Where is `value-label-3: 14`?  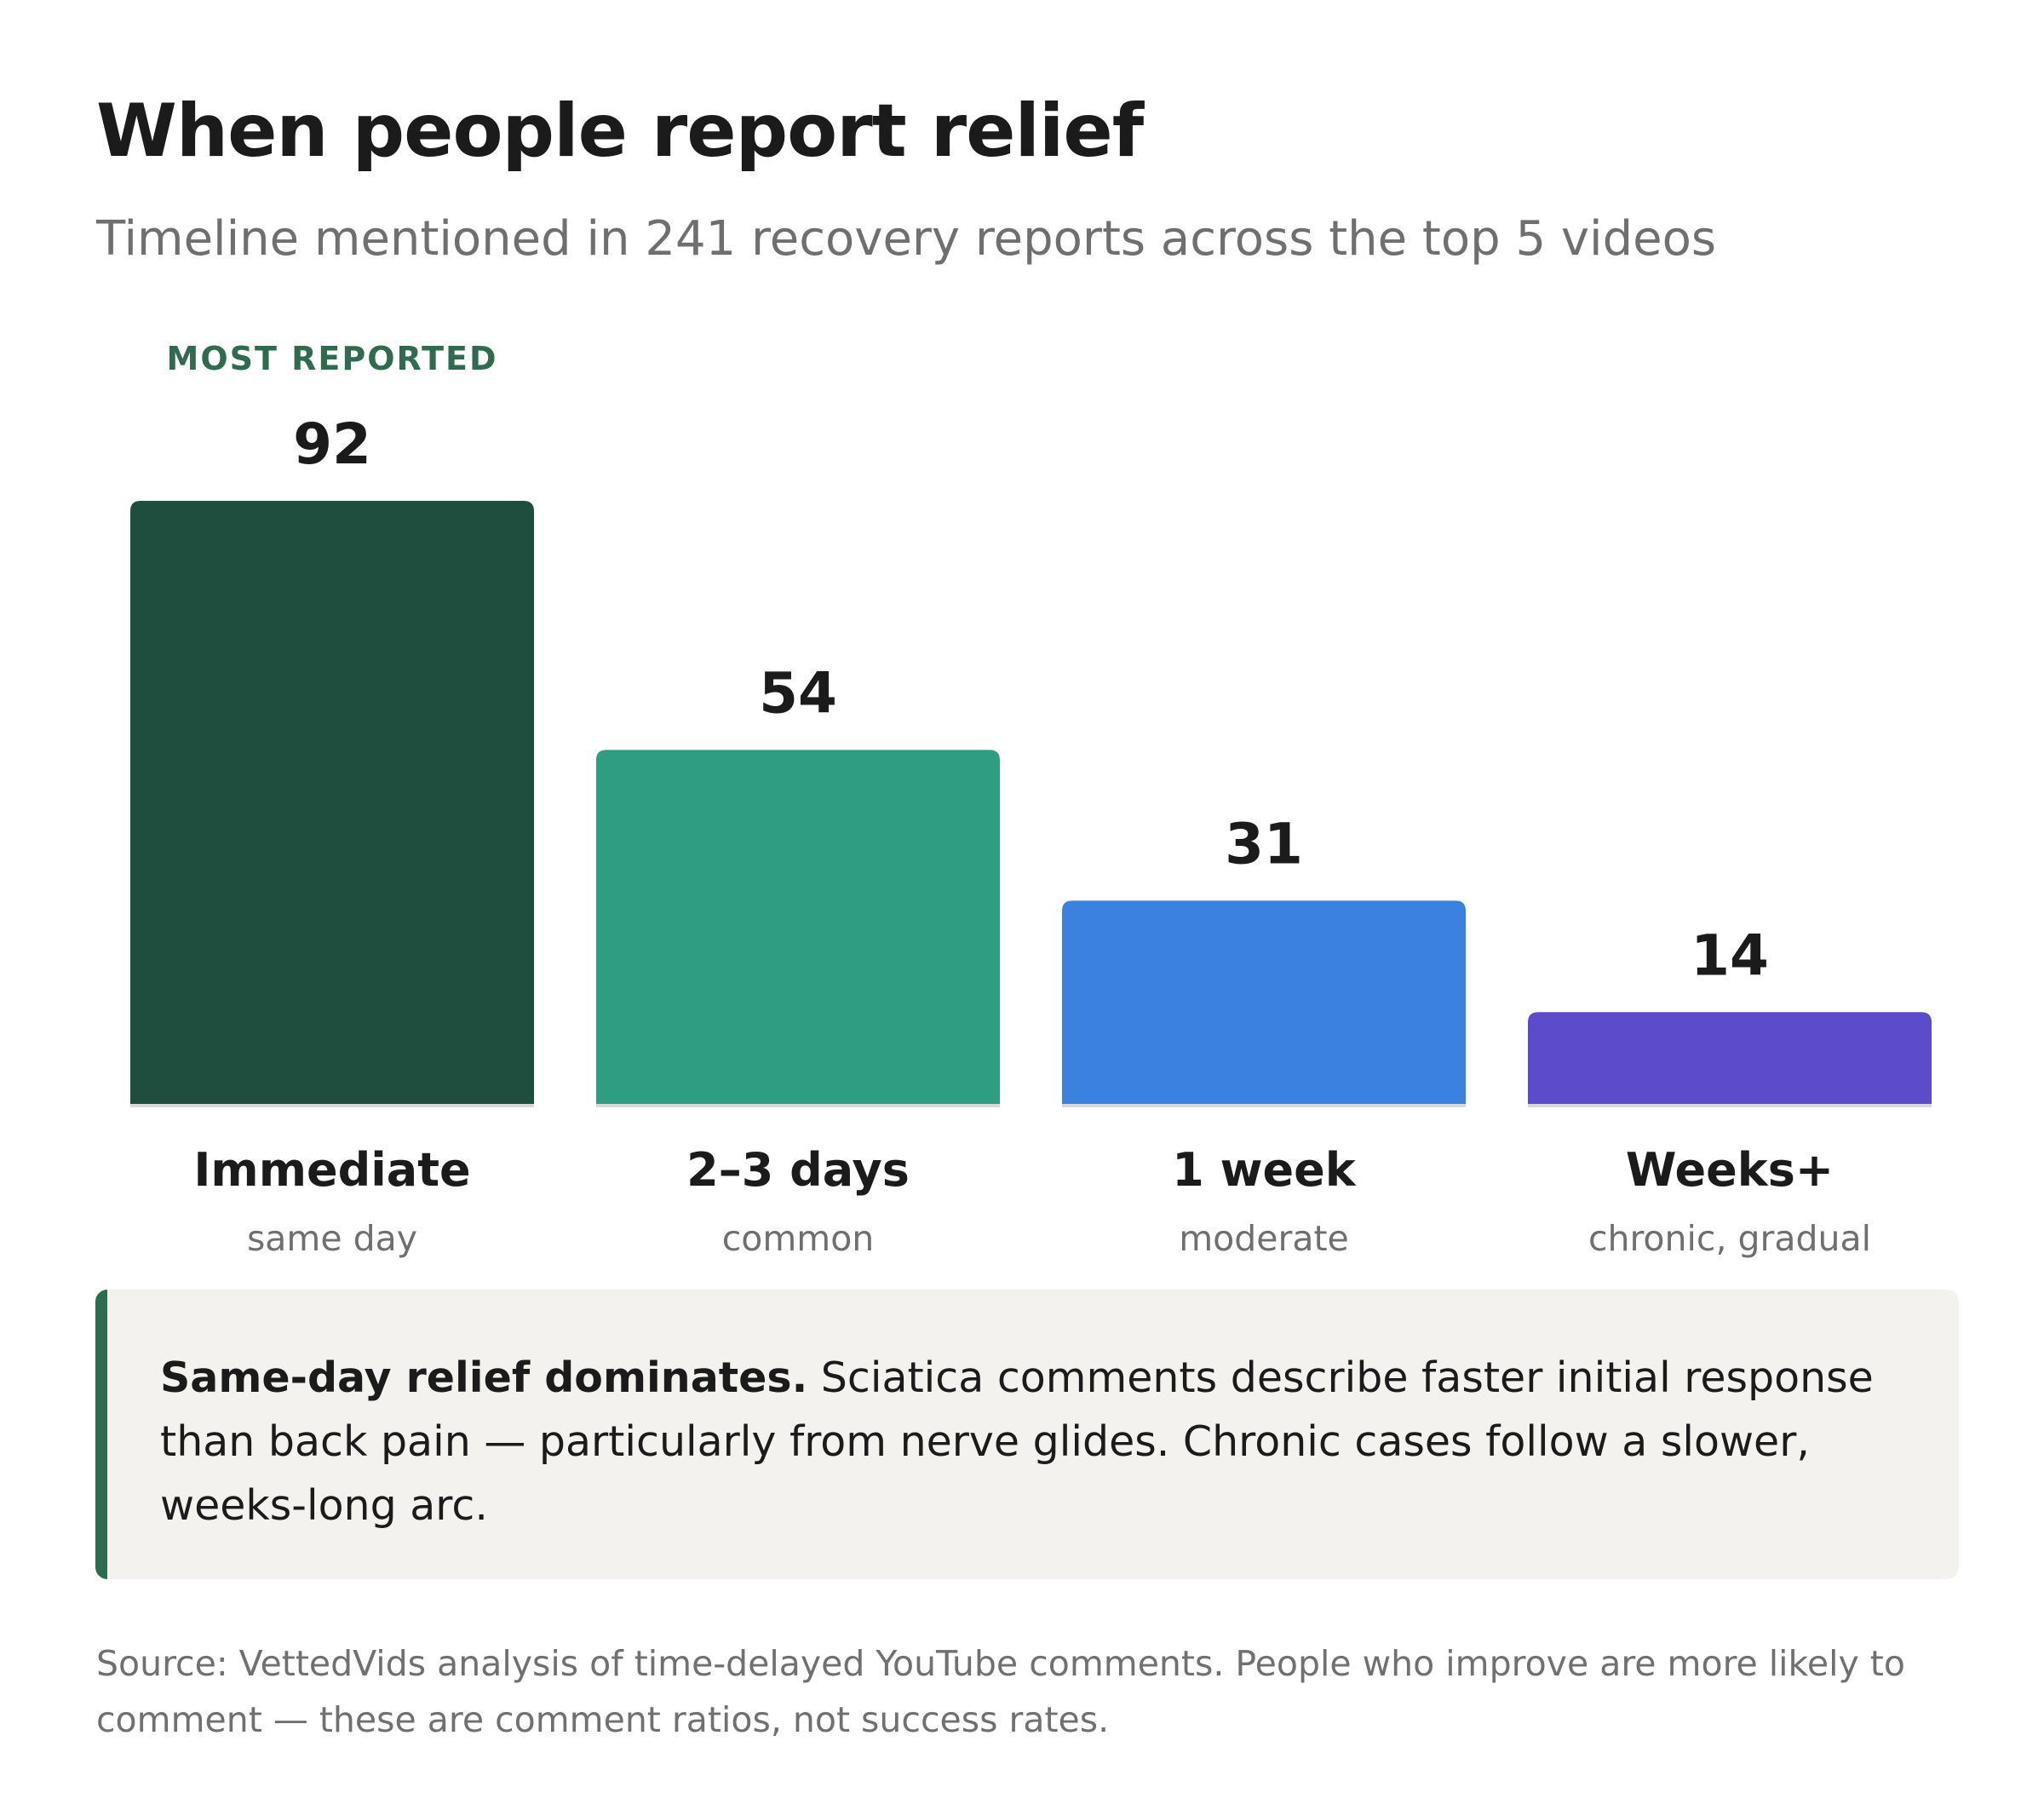
value-label-3: 14 is located at coordinates (1730, 955).